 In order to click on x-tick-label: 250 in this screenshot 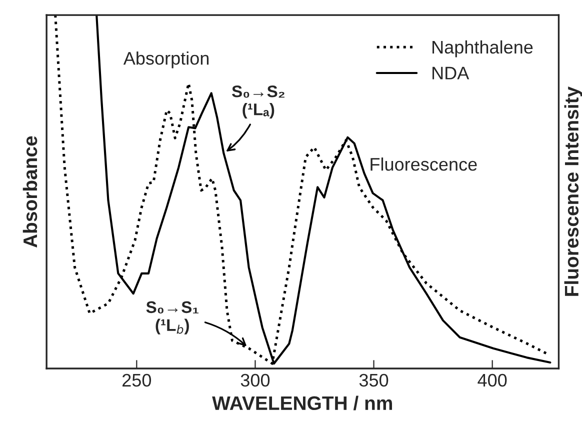, I will do `click(137, 380)`.